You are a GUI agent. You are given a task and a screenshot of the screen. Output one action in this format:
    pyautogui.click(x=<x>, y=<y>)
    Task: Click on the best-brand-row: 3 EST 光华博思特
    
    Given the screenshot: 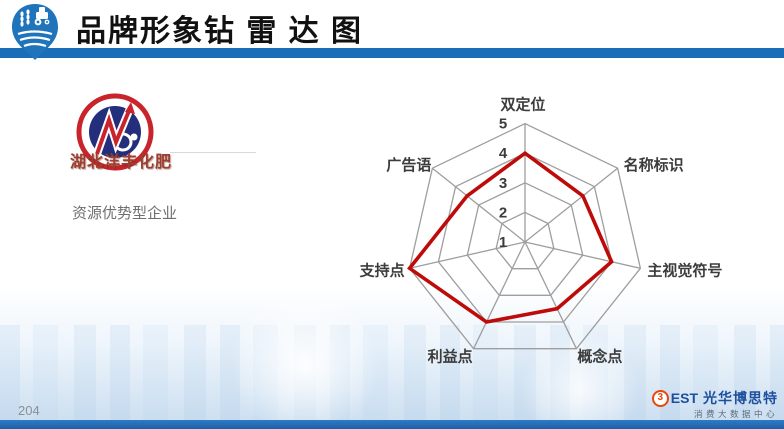 What is the action you would take?
    pyautogui.click(x=714, y=398)
    